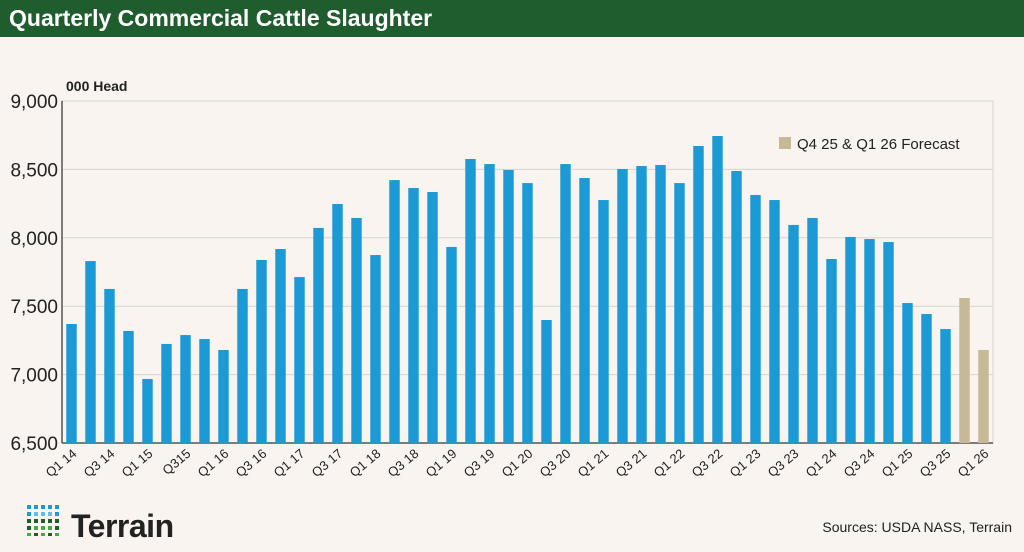  What do you see at coordinates (917, 527) in the screenshot?
I see `sources-note: Sources: USDA NASS, Terrain` at bounding box center [917, 527].